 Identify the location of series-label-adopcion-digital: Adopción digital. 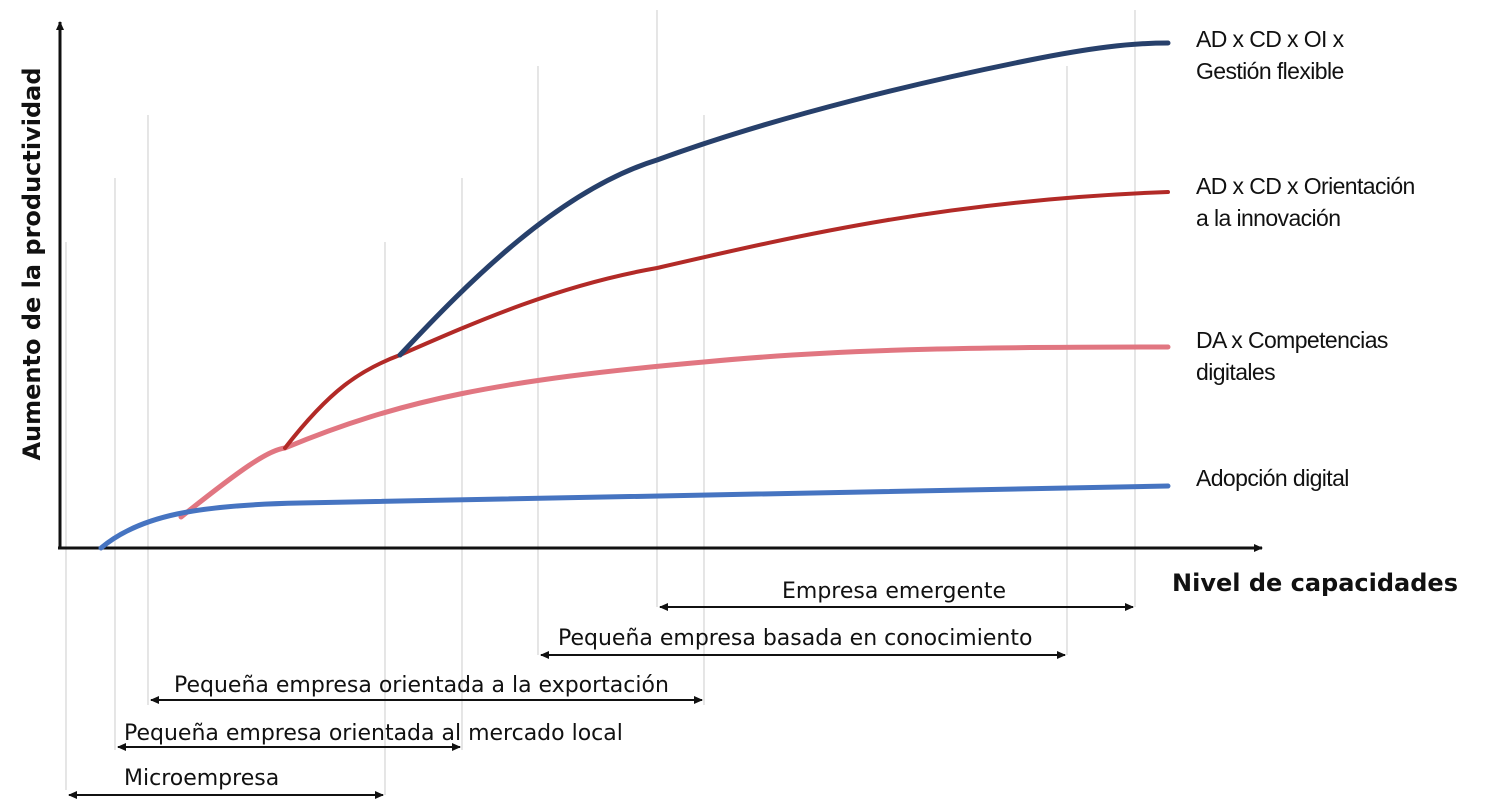
(1272, 478).